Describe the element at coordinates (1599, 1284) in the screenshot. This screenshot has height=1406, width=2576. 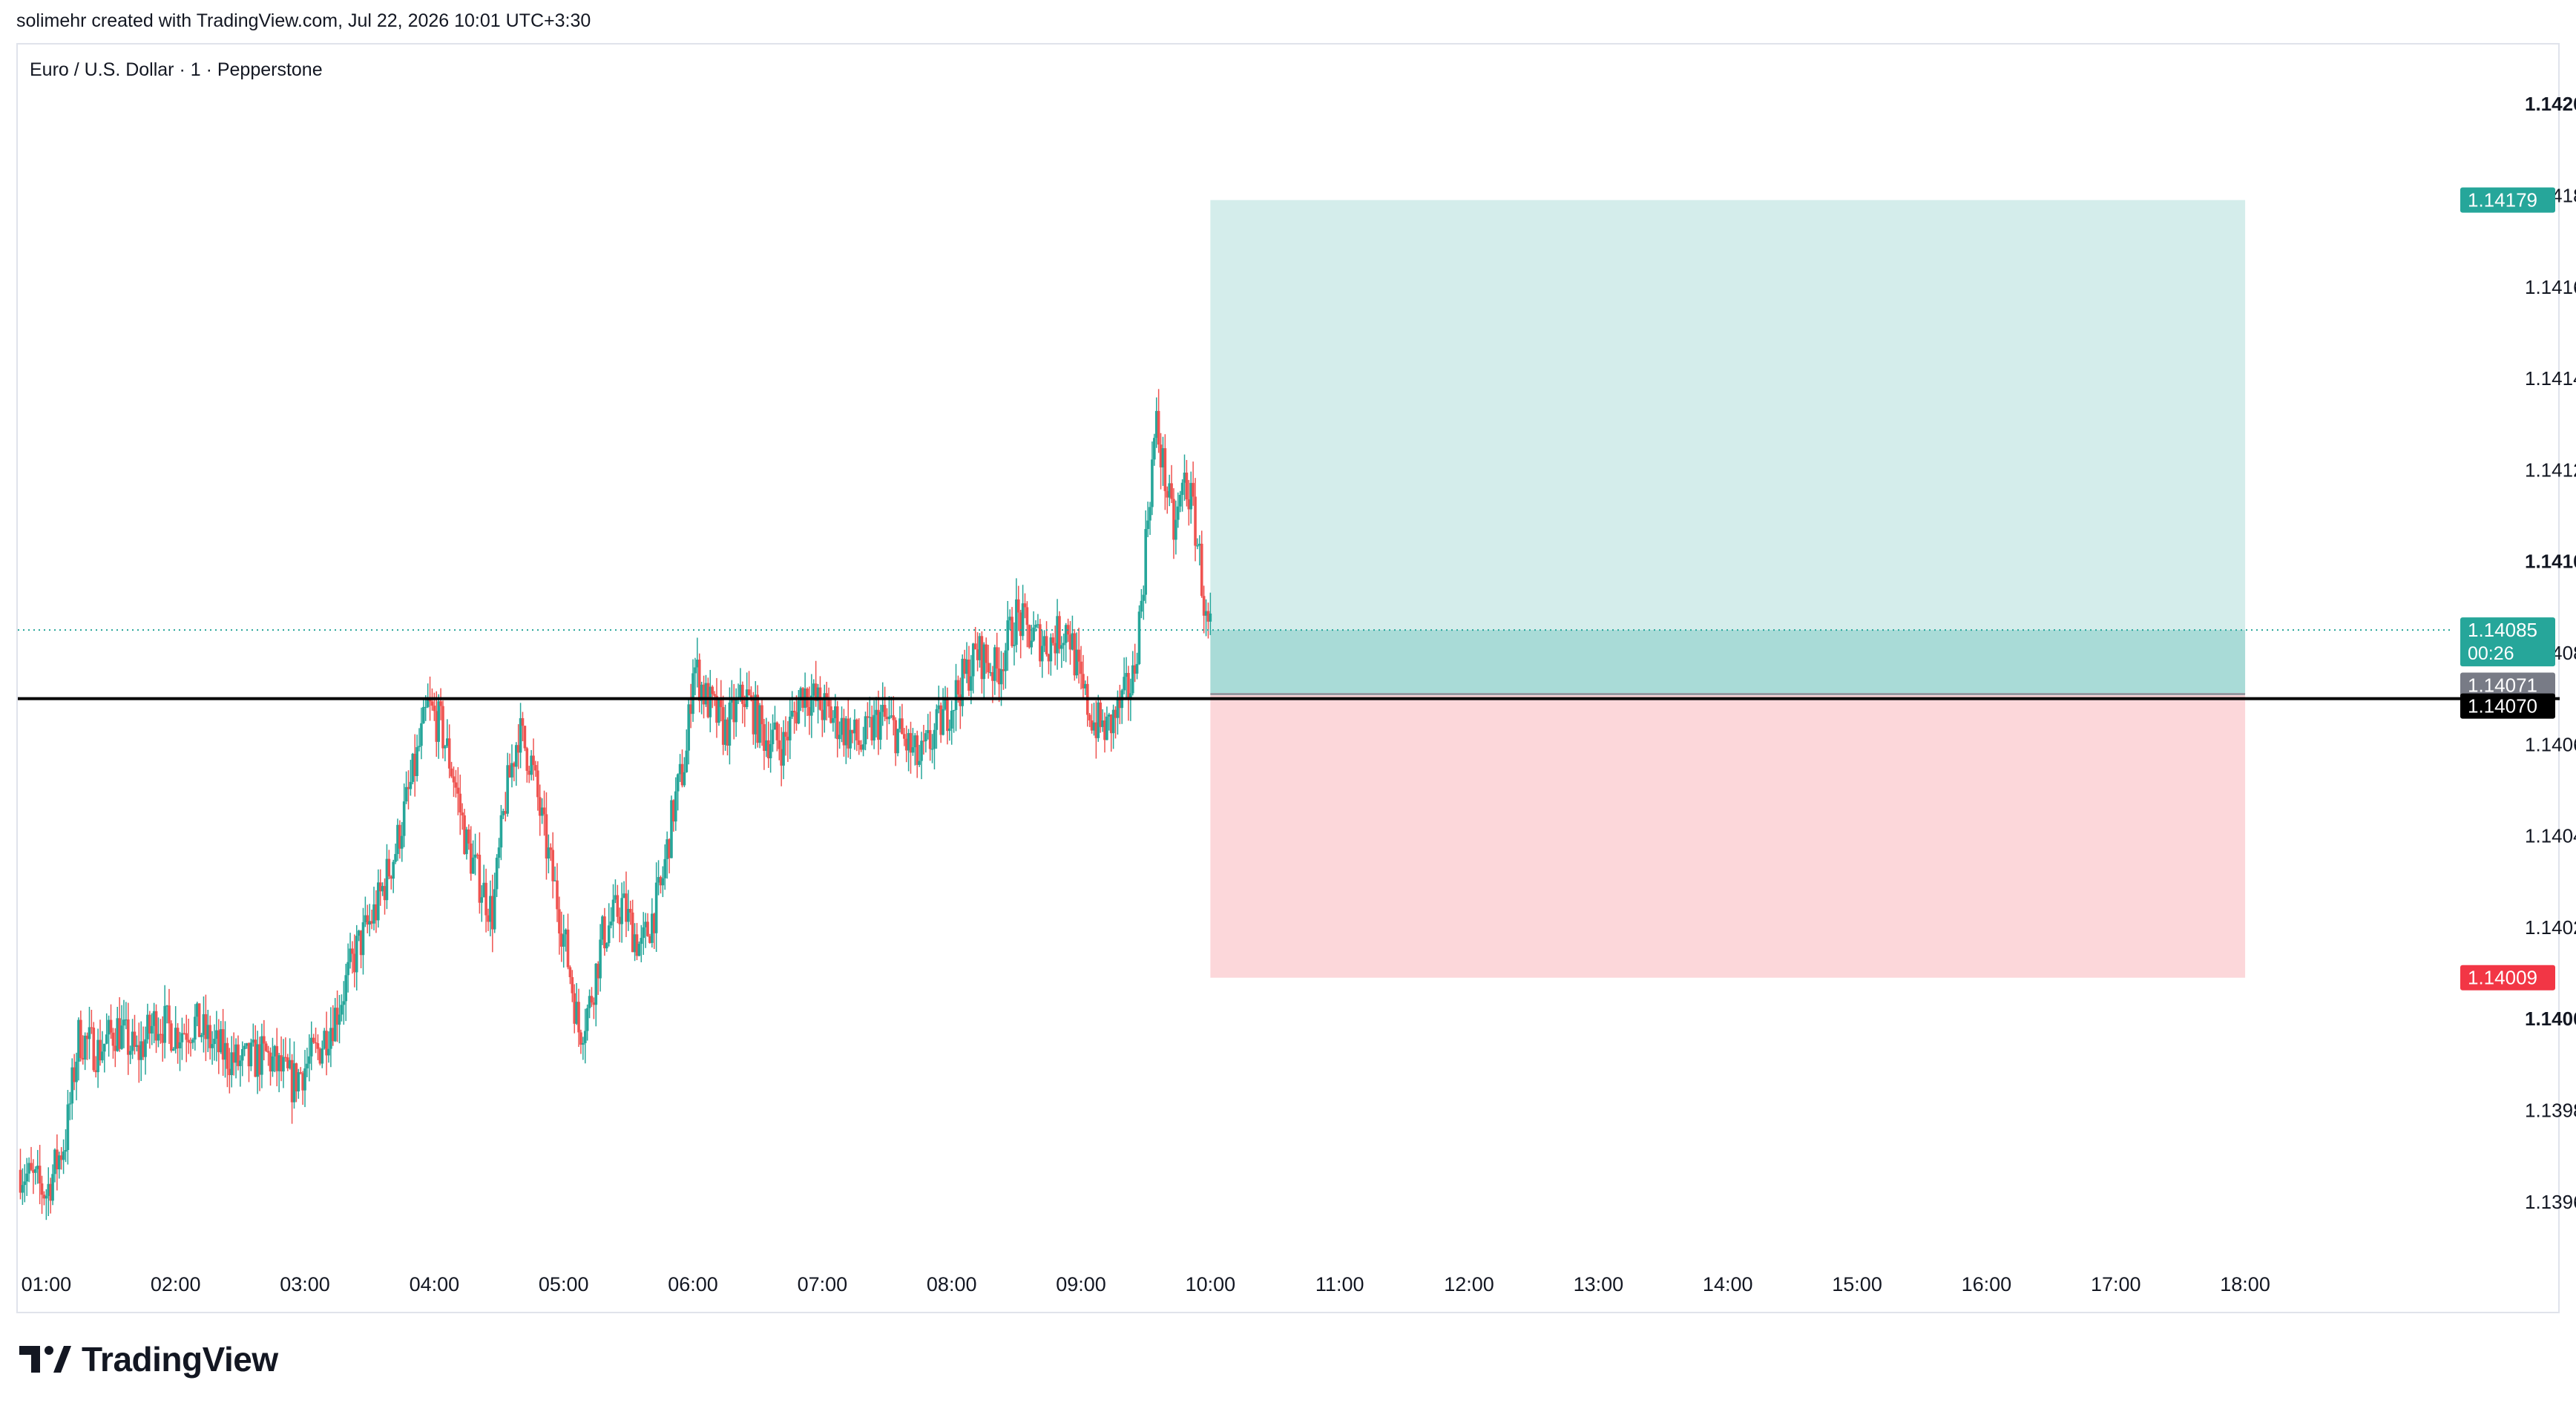
I see `x-tick-label: 13:00` at that location.